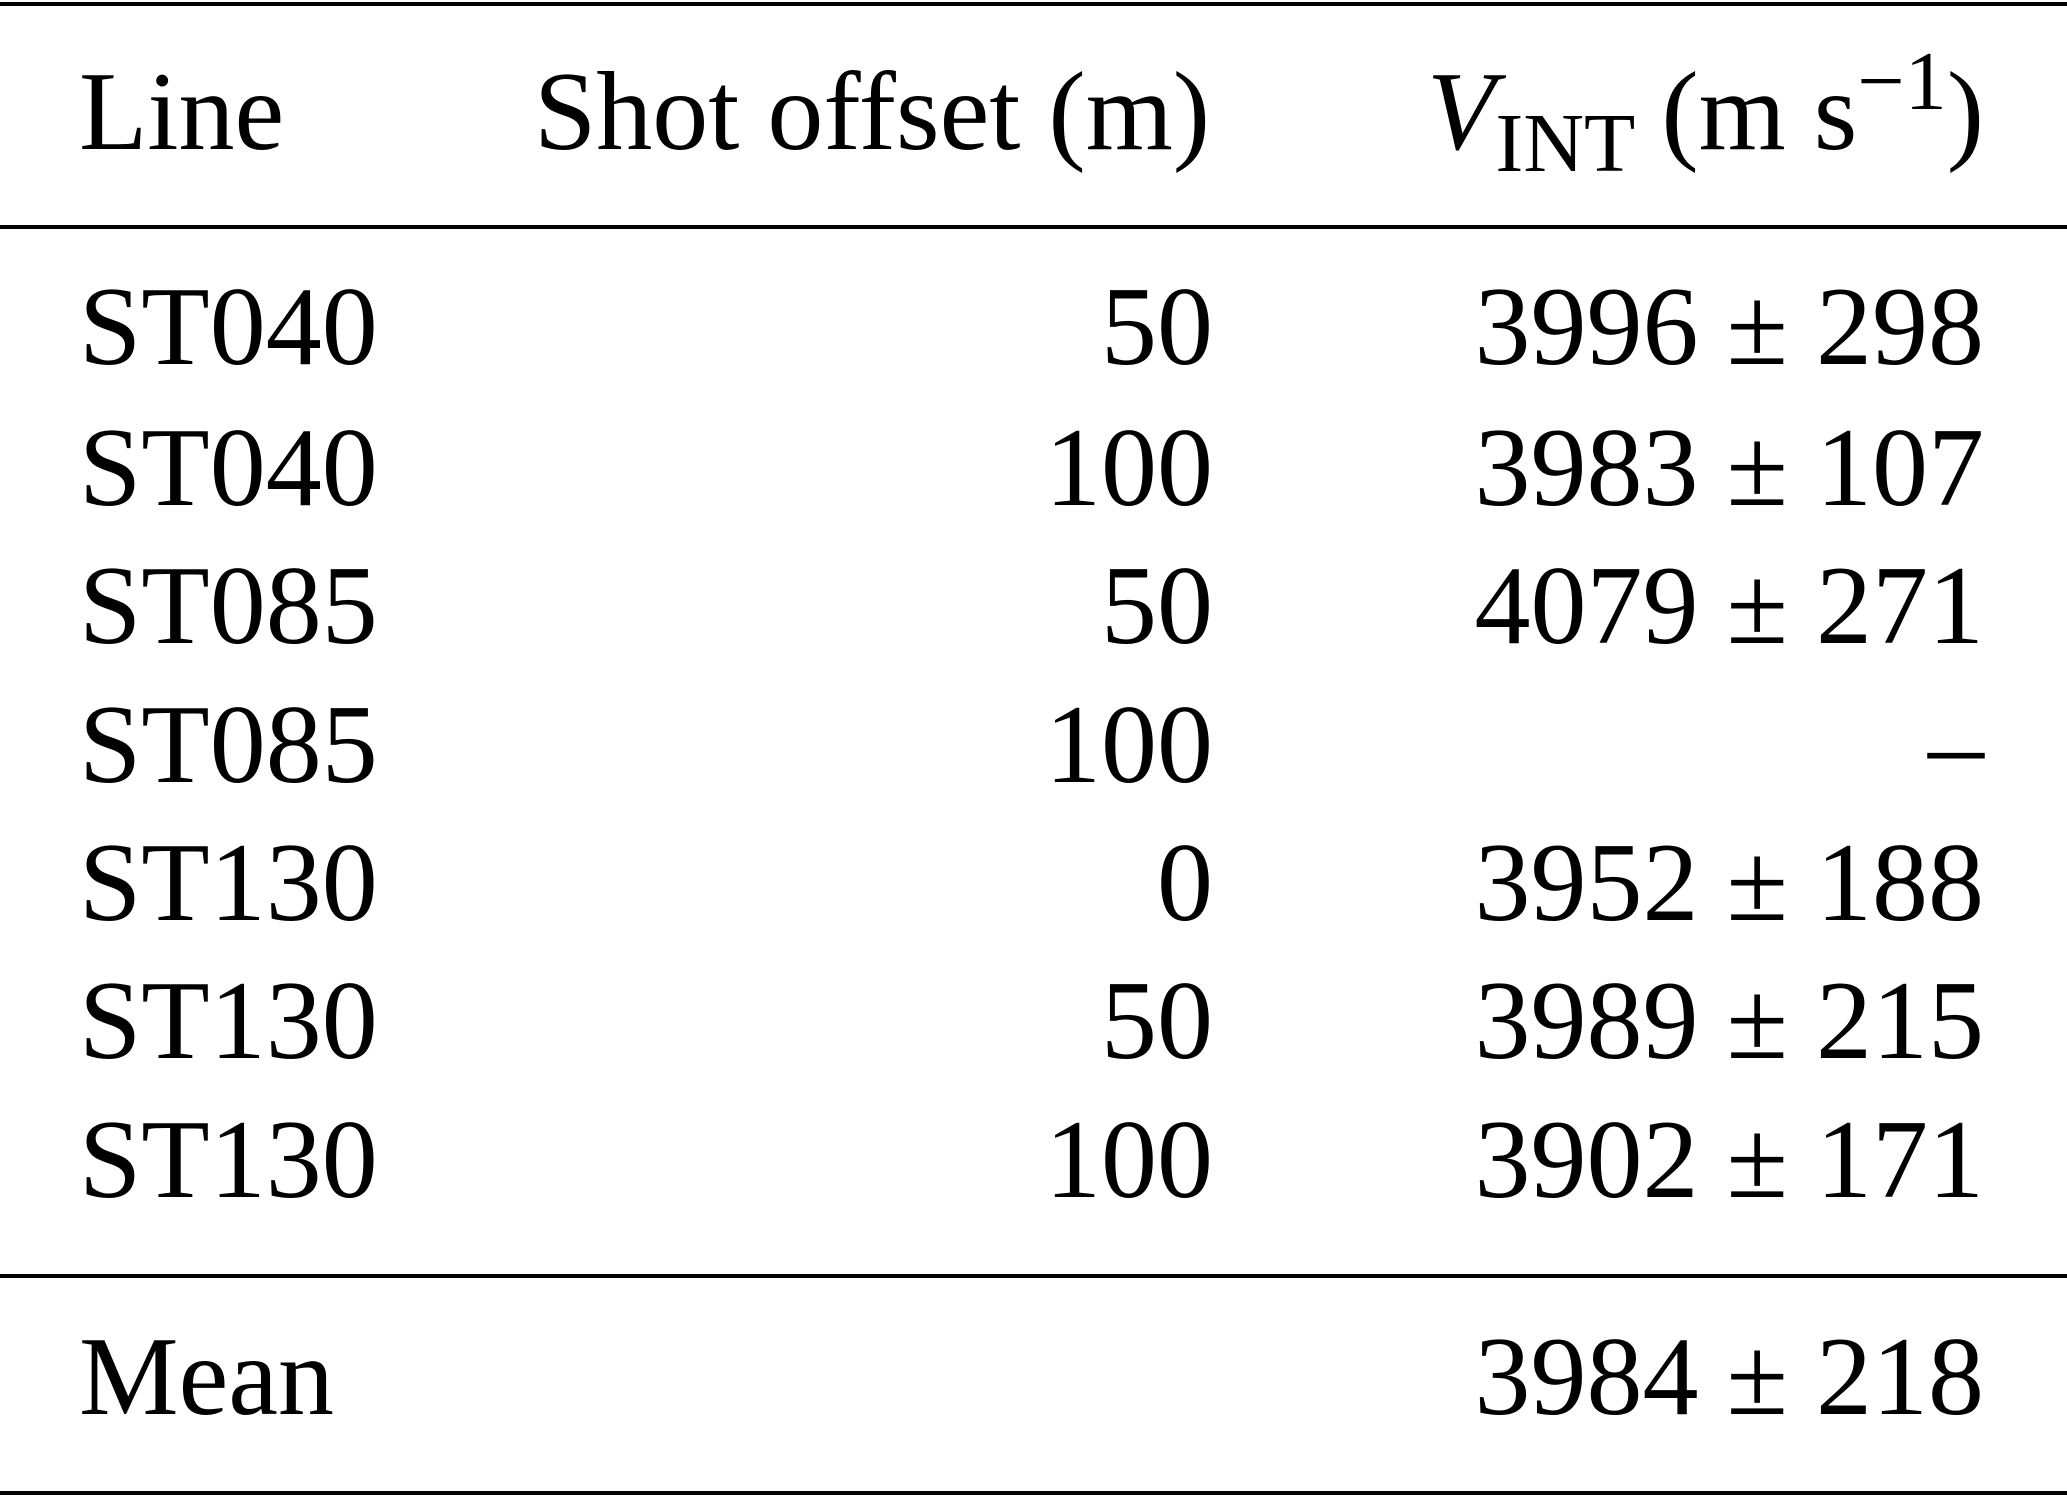 This screenshot has height=1498, width=2067. I want to click on table-cell: 3996 ± 298, so click(1729, 327).